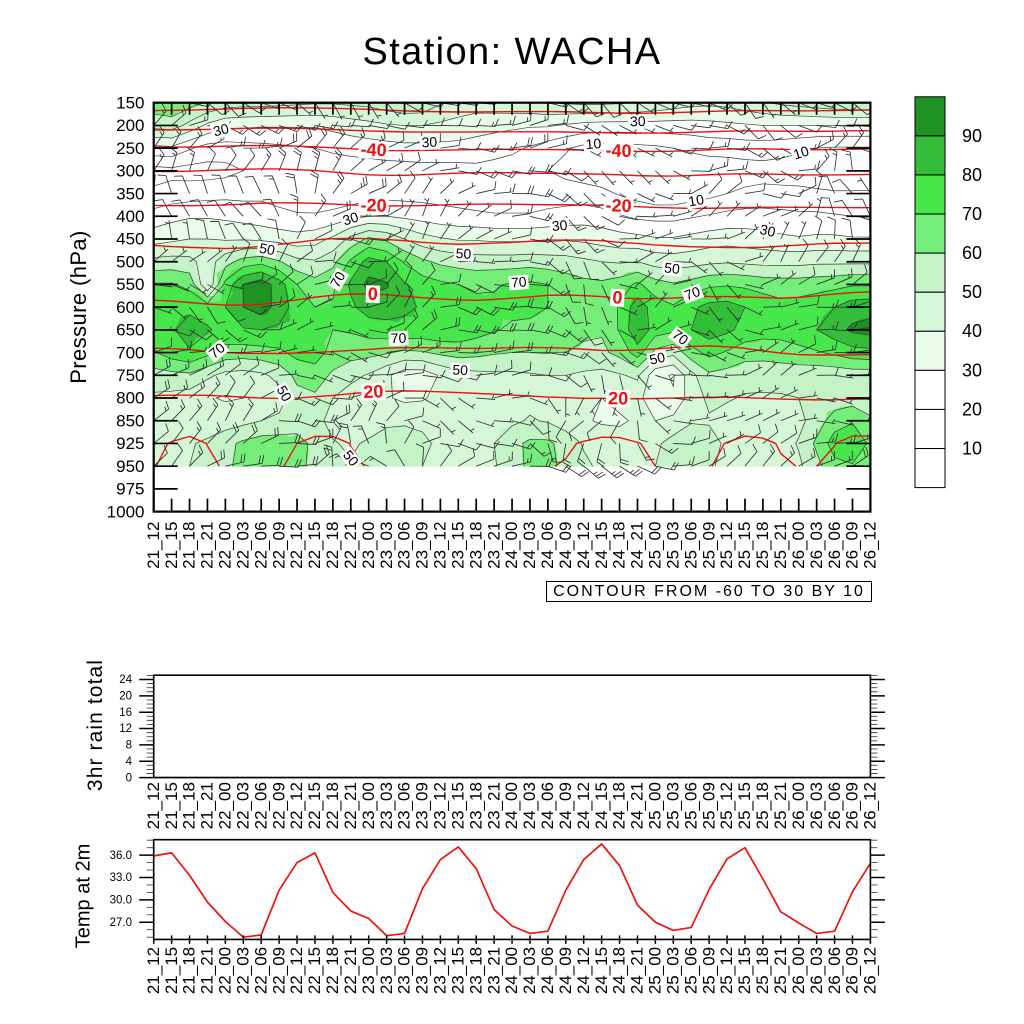 The width and height of the screenshot is (1024, 1024). What do you see at coordinates (512, 52) in the screenshot?
I see `page-title: Station: WACHA` at bounding box center [512, 52].